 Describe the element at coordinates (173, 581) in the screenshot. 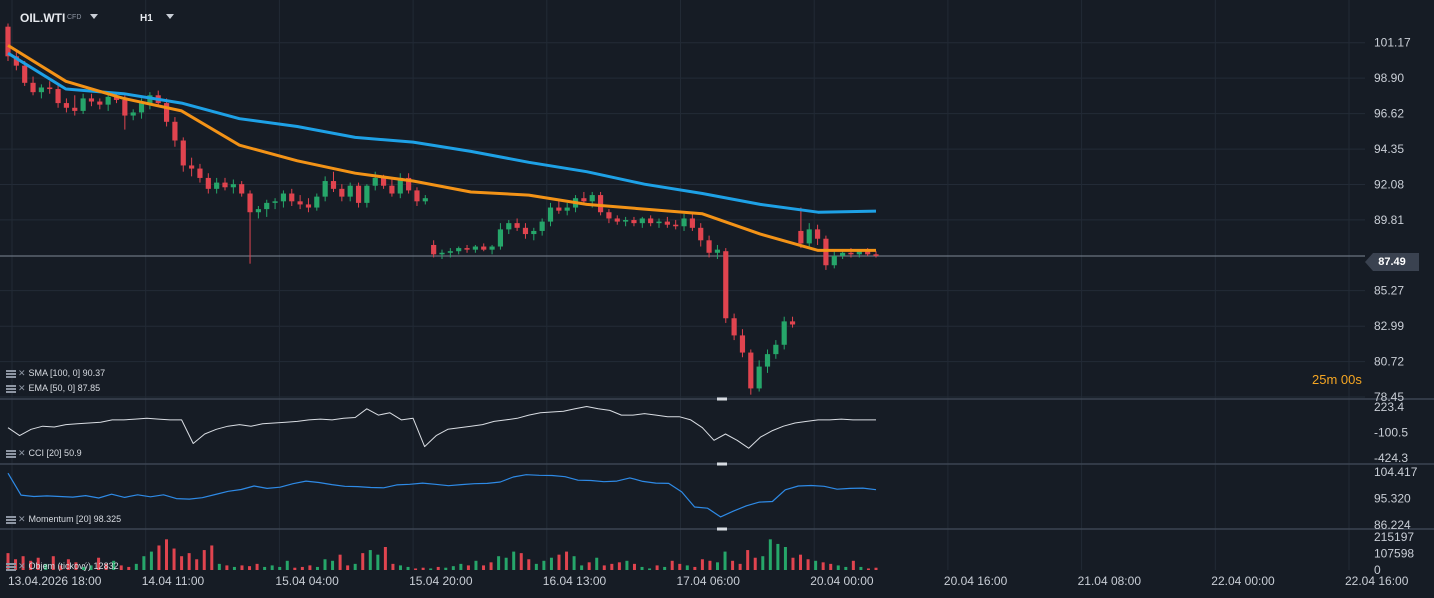

I see `x-tick-label: 14.04 11:00` at that location.